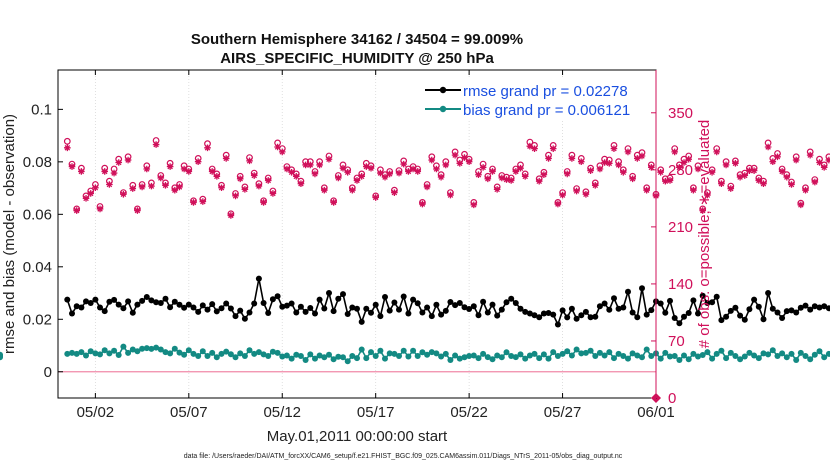 Image resolution: width=830 pixels, height=470 pixels. Describe the element at coordinates (357, 436) in the screenshot. I see `x-axis-label: May.01,2011 00:00:00 start` at that location.